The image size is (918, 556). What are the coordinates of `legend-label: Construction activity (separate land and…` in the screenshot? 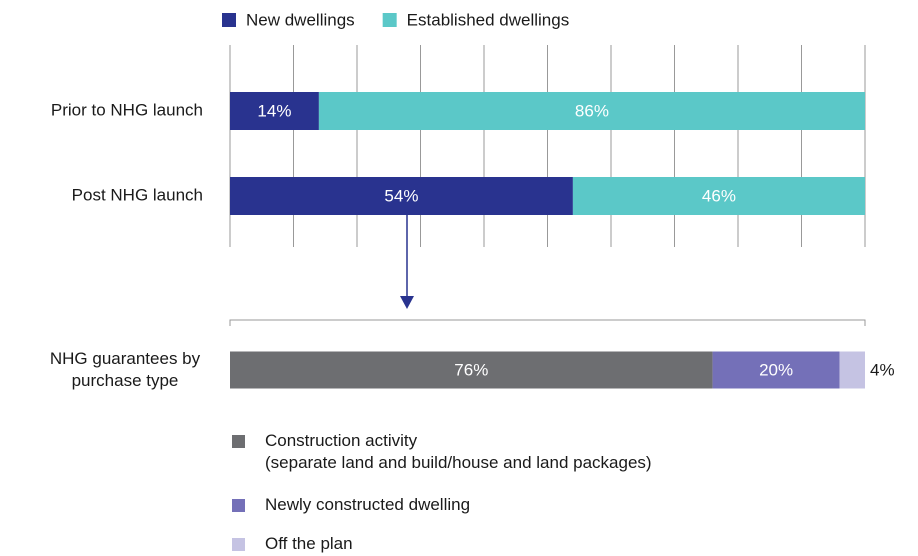 It's located at (458, 451).